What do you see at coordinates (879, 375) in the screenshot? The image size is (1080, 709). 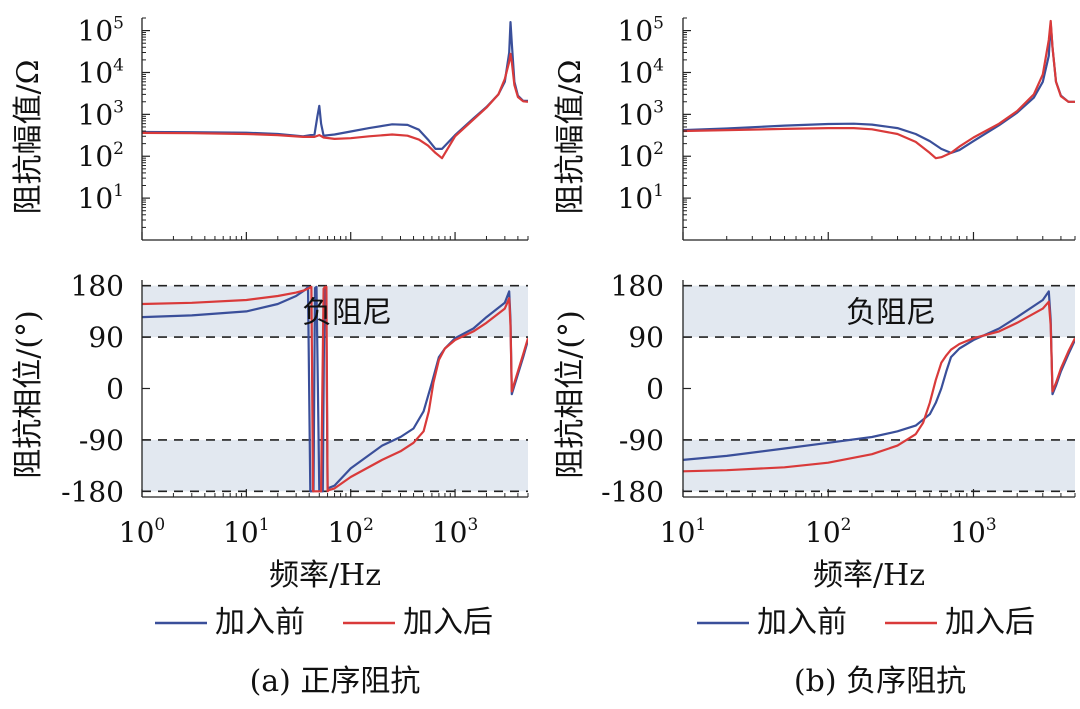 I see `phase-line-before` at bounding box center [879, 375].